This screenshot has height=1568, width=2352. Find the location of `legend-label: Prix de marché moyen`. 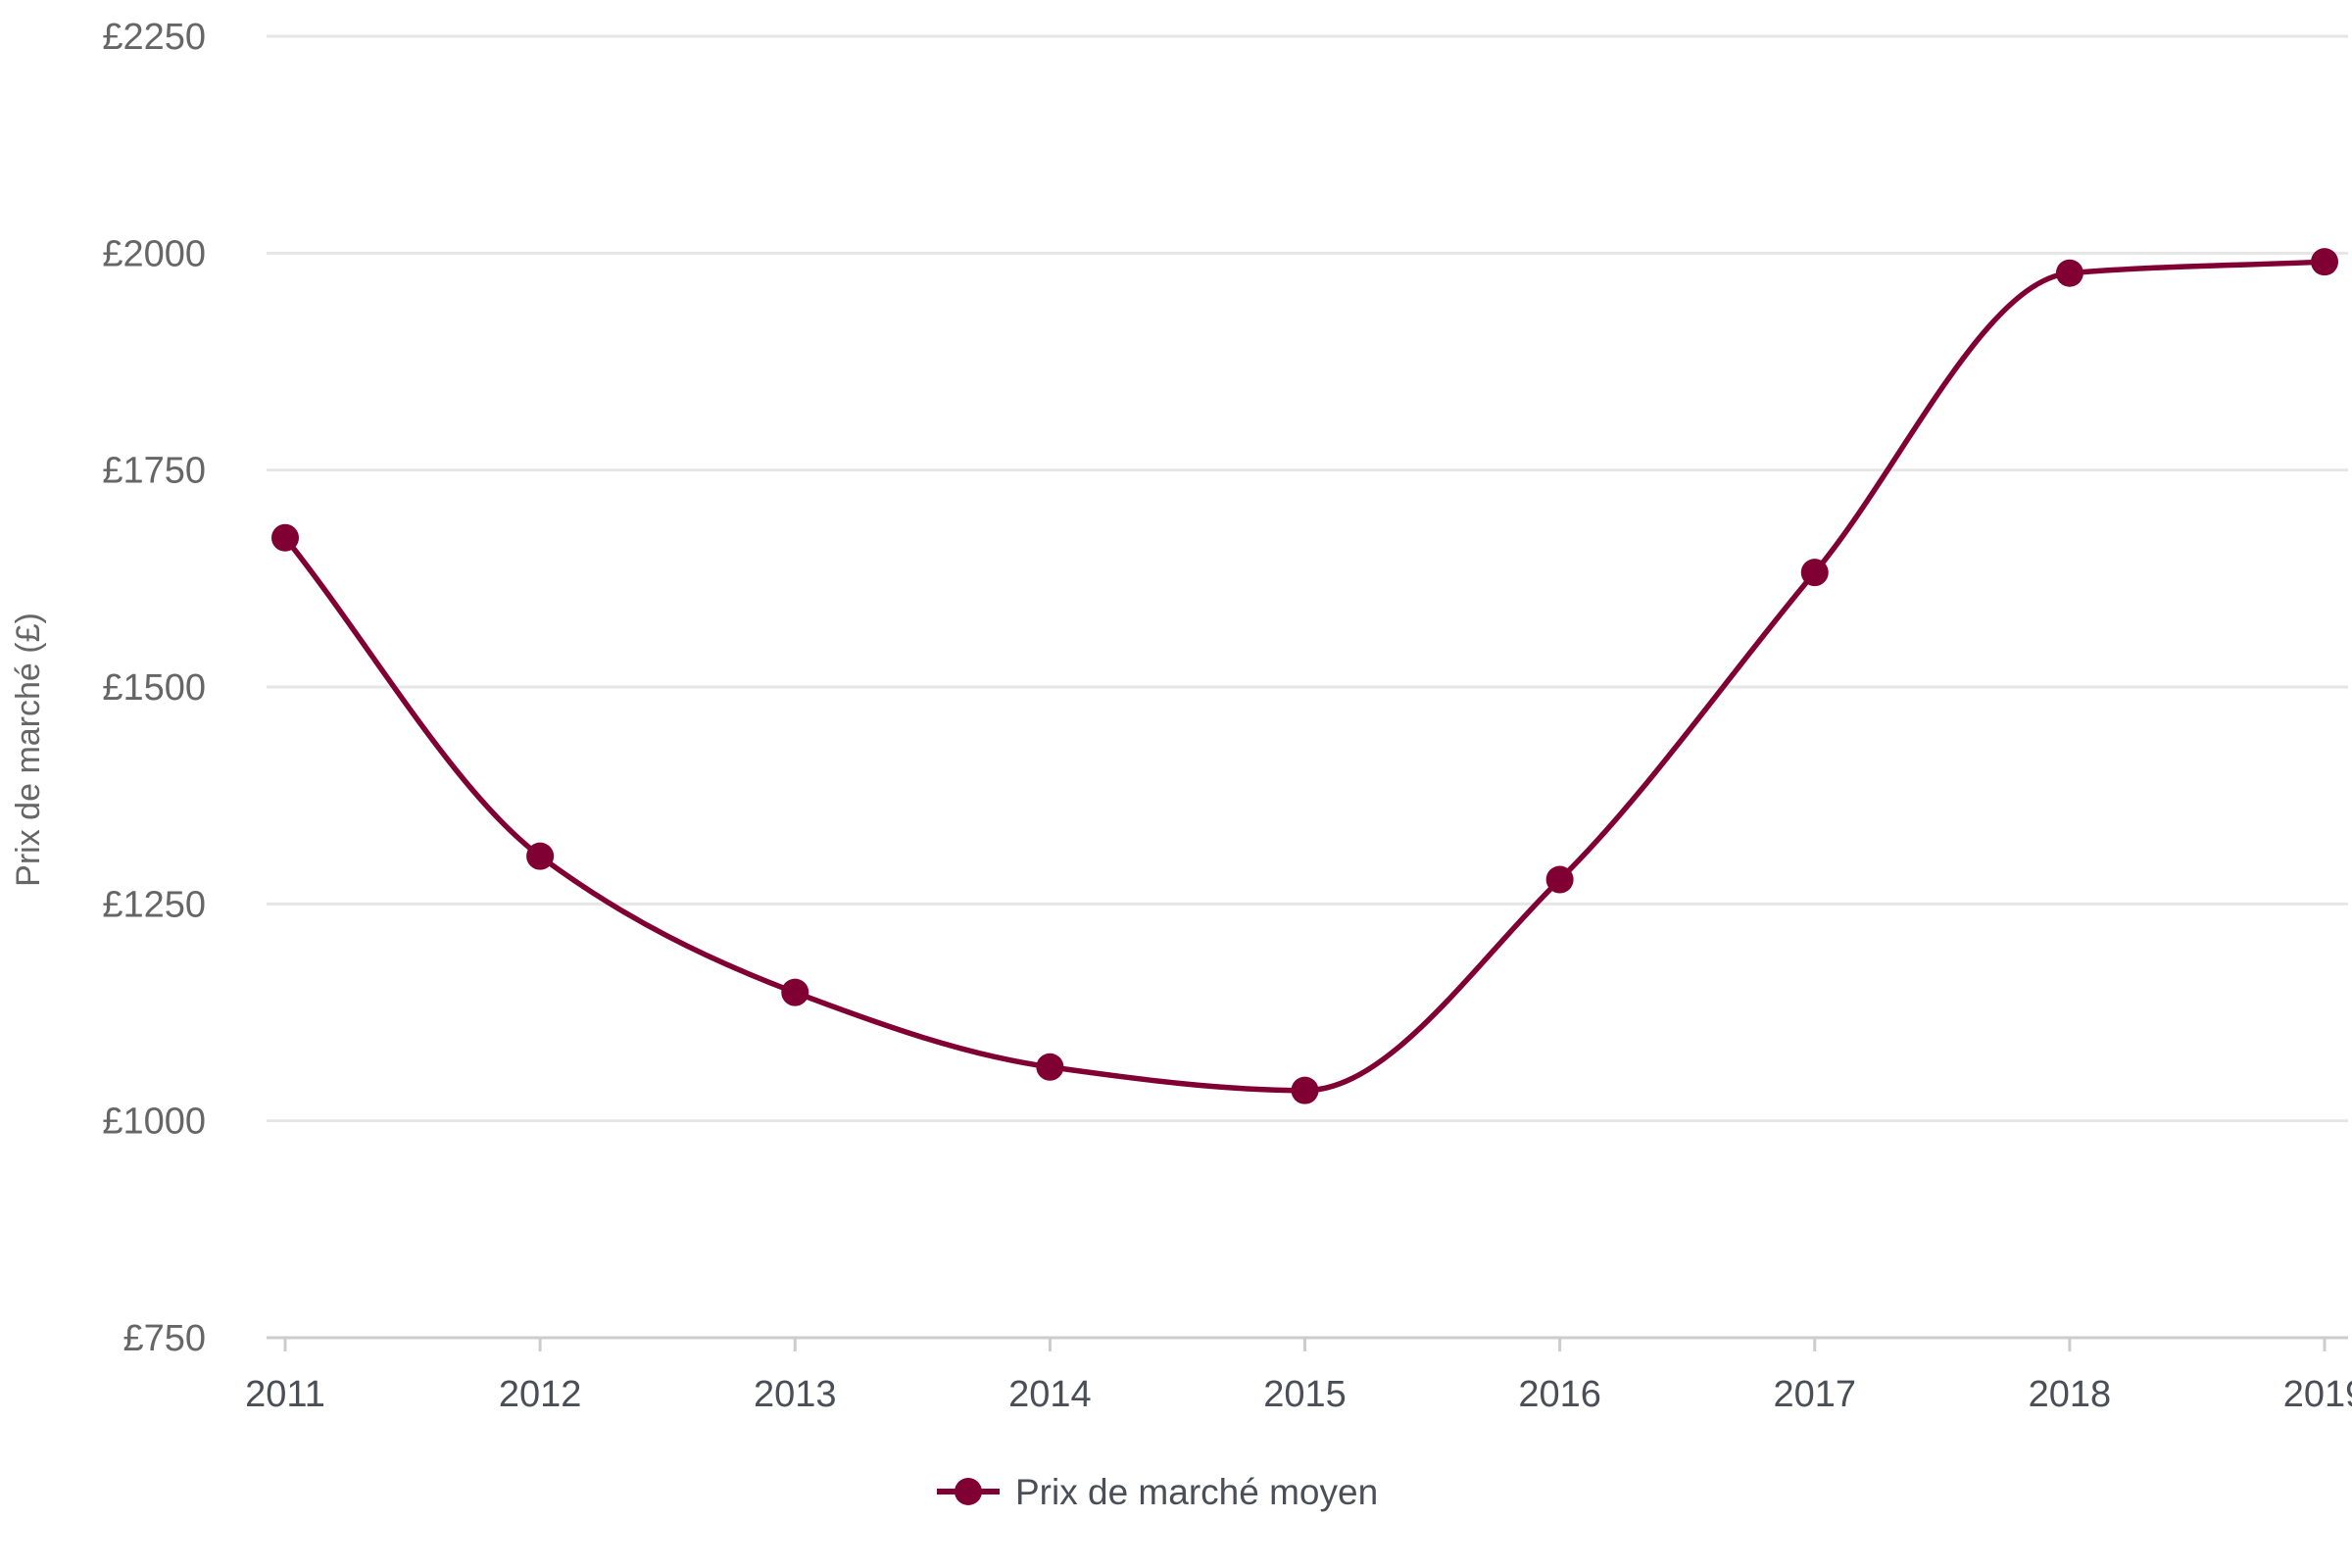

legend-label: Prix de marché moyen is located at coordinates (1196, 1492).